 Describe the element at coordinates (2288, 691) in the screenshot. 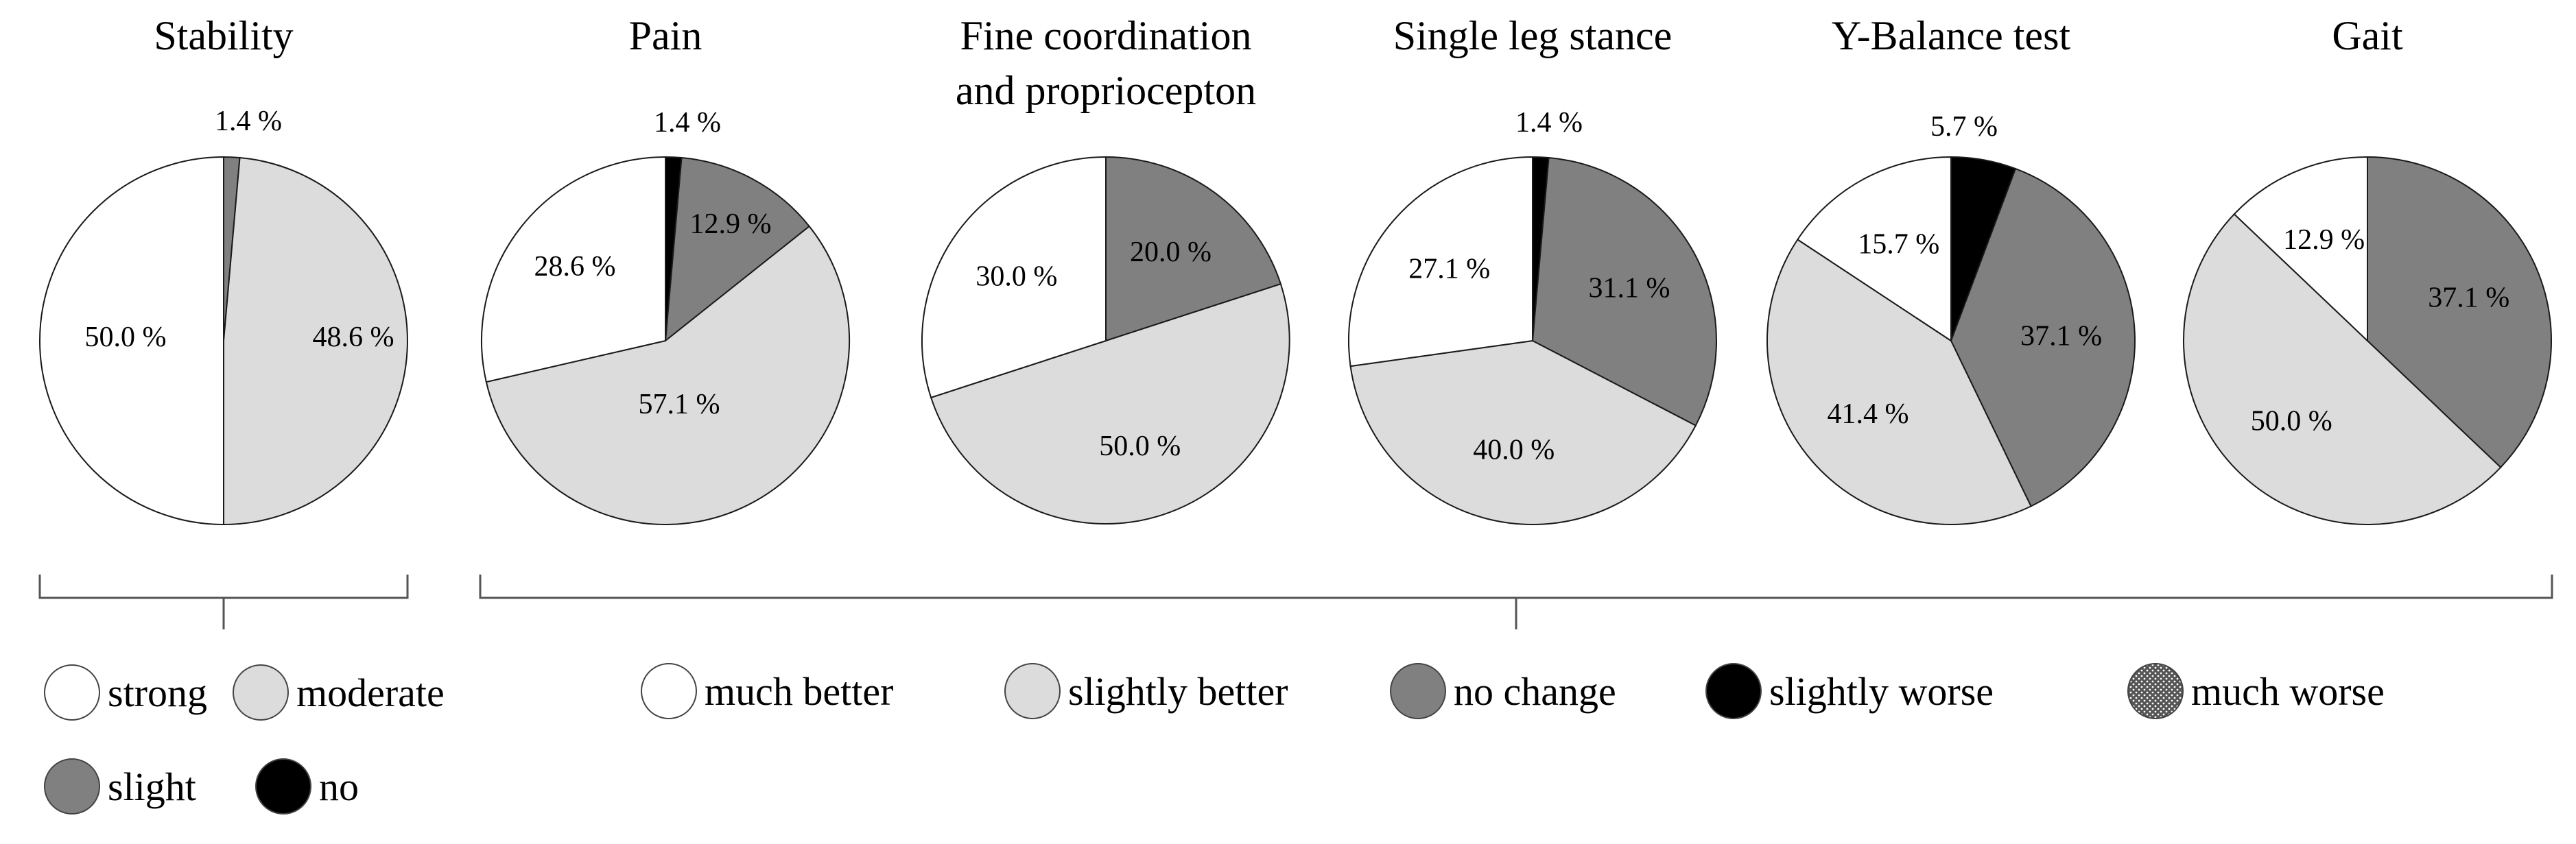

I see `legend-label: much worse` at that location.